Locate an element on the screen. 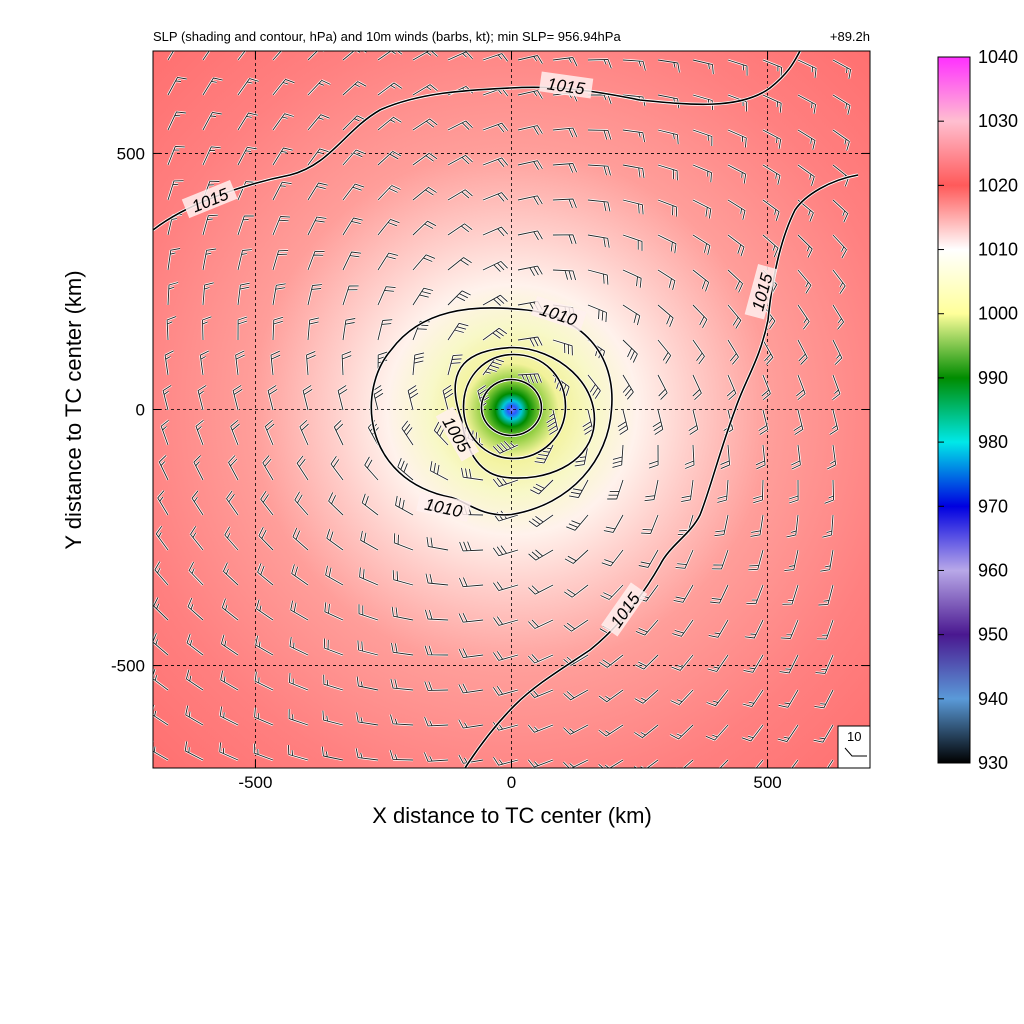 This screenshot has width=1024, height=1024. y-tick-label: 500 is located at coordinates (131, 153).